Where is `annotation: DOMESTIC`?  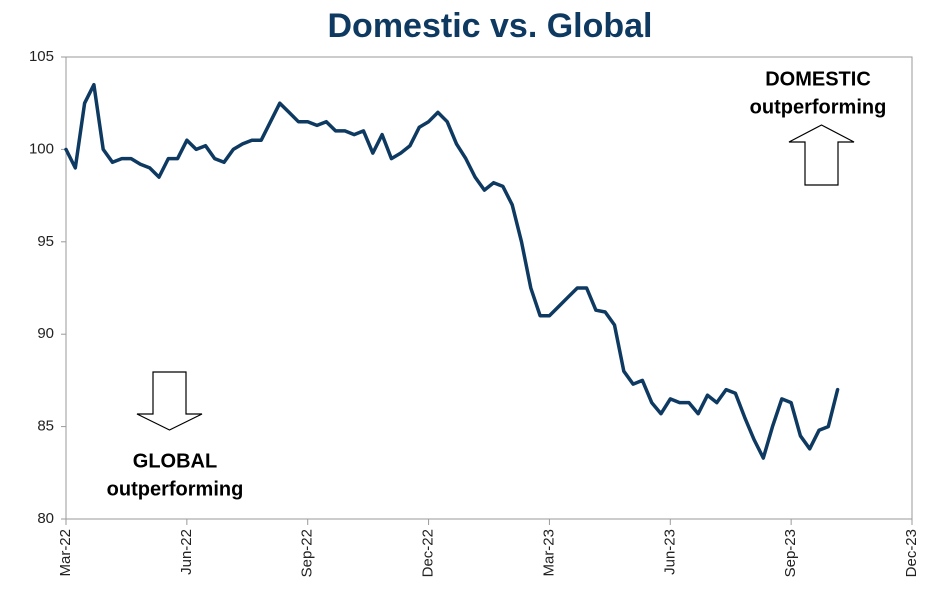 annotation: DOMESTIC is located at coordinates (818, 79).